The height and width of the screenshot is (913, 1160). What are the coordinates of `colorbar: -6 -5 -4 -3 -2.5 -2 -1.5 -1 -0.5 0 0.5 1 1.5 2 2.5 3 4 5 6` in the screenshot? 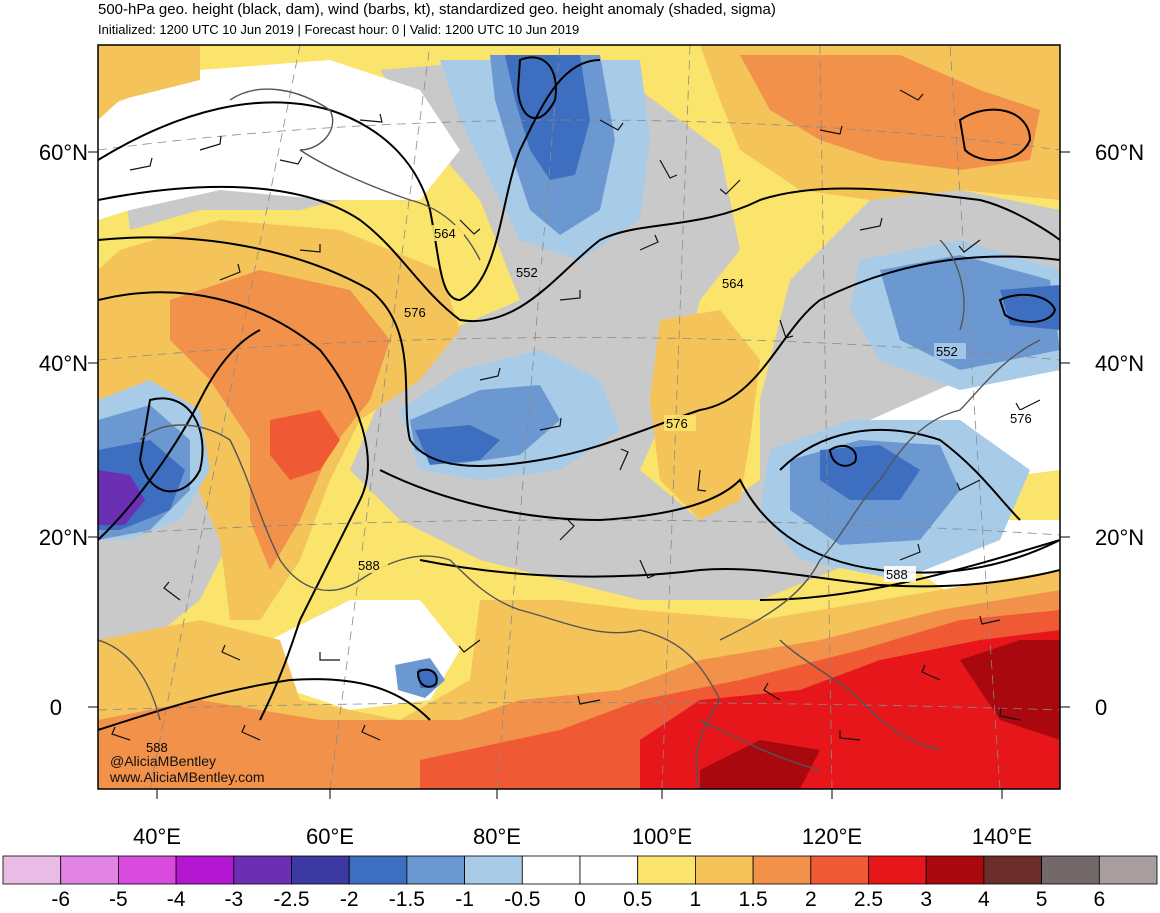 It's located at (580, 883).